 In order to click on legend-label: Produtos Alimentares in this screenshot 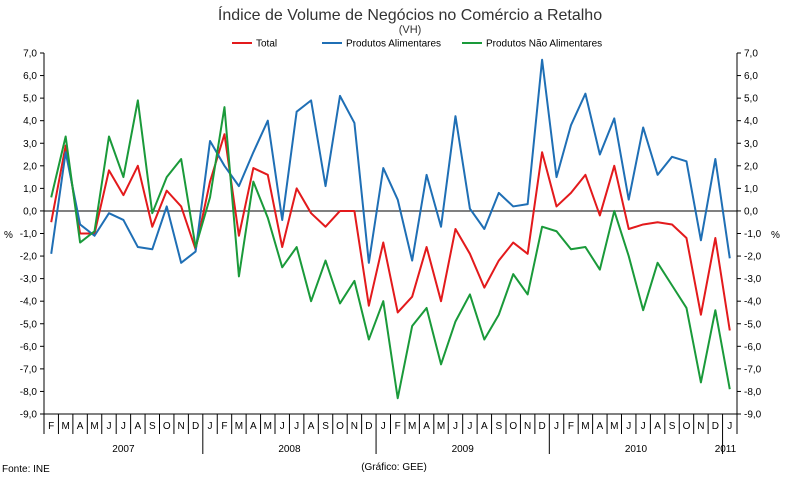, I will do `click(393, 44)`.